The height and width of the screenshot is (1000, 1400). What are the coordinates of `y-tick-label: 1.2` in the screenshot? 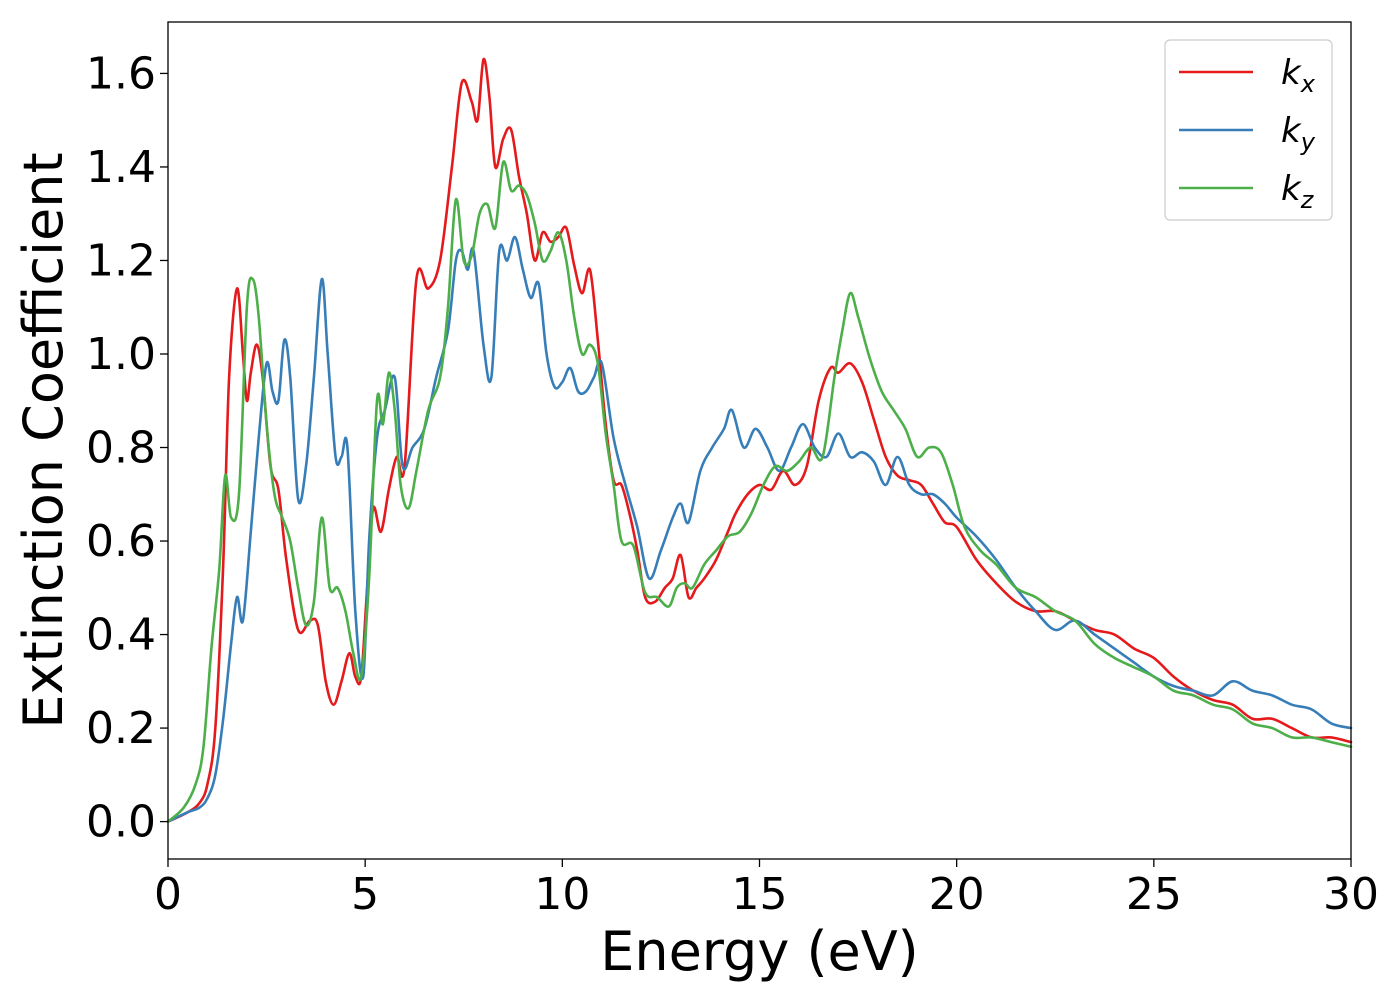 It's located at (121, 260).